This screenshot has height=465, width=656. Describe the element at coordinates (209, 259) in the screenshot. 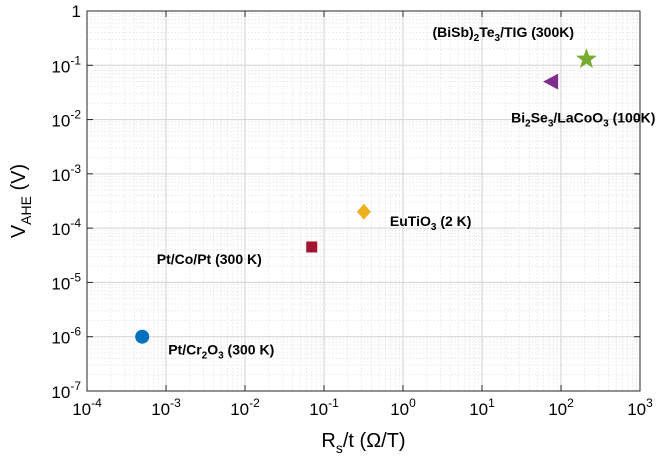

I see `point-label: Pt/Co/Pt (300 K)` at that location.